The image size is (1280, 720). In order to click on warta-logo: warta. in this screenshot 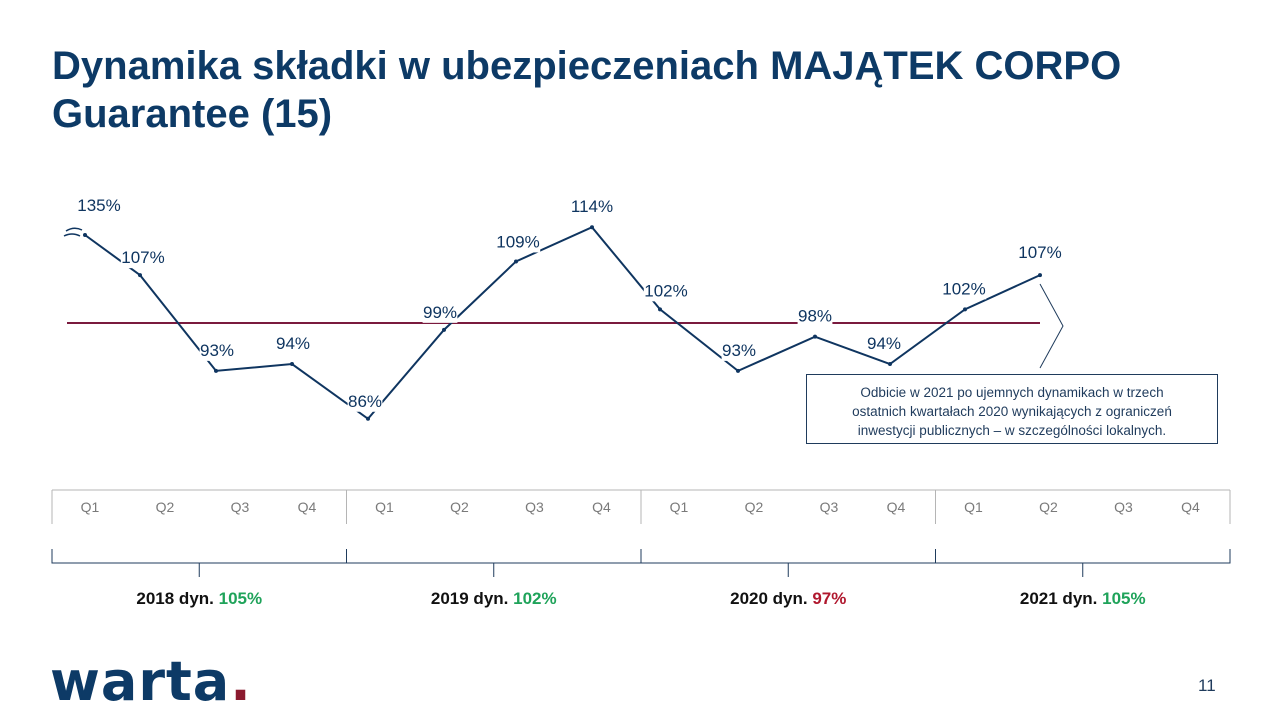, I will do `click(151, 682)`.